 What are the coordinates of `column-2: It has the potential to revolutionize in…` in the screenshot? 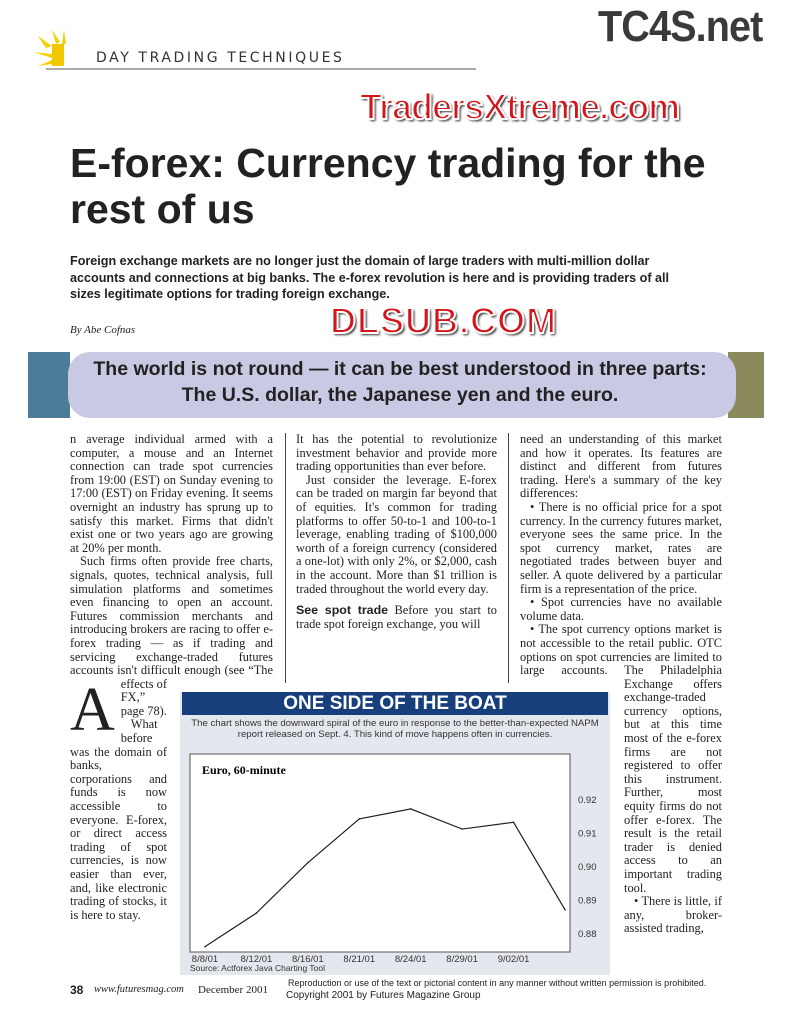 It's located at (396, 531).